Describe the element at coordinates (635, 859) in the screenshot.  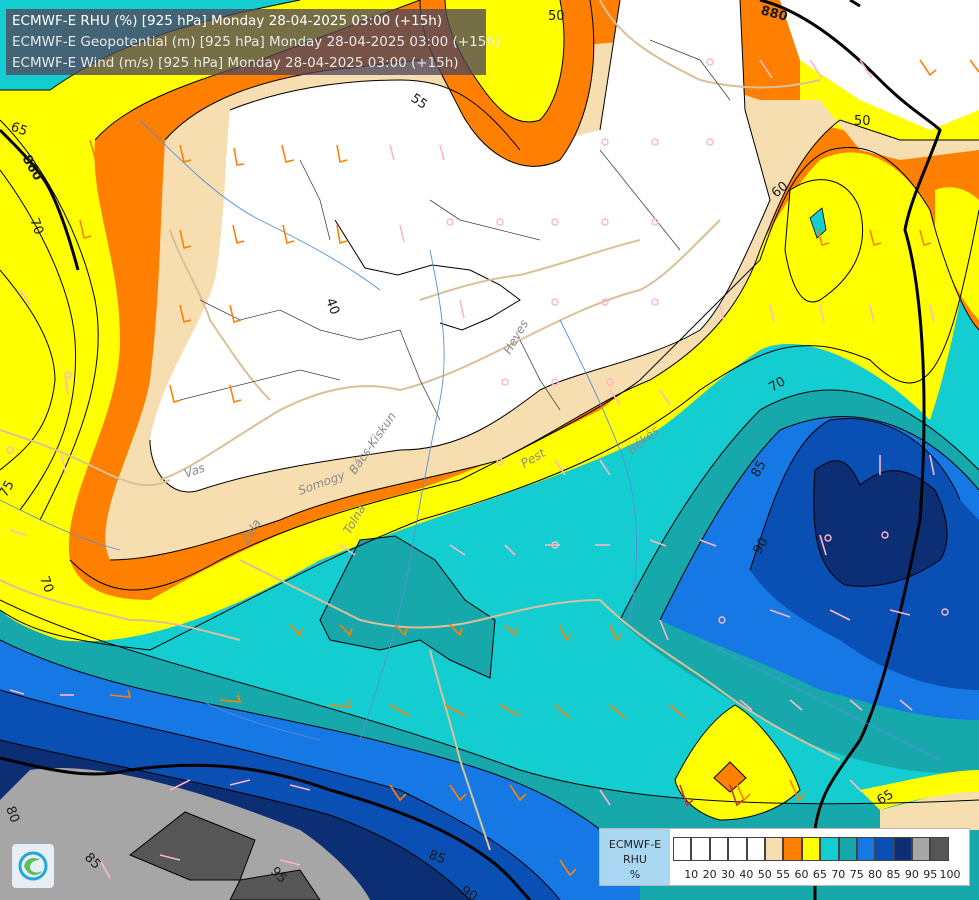
I see `legend-variable: RHU` at that location.